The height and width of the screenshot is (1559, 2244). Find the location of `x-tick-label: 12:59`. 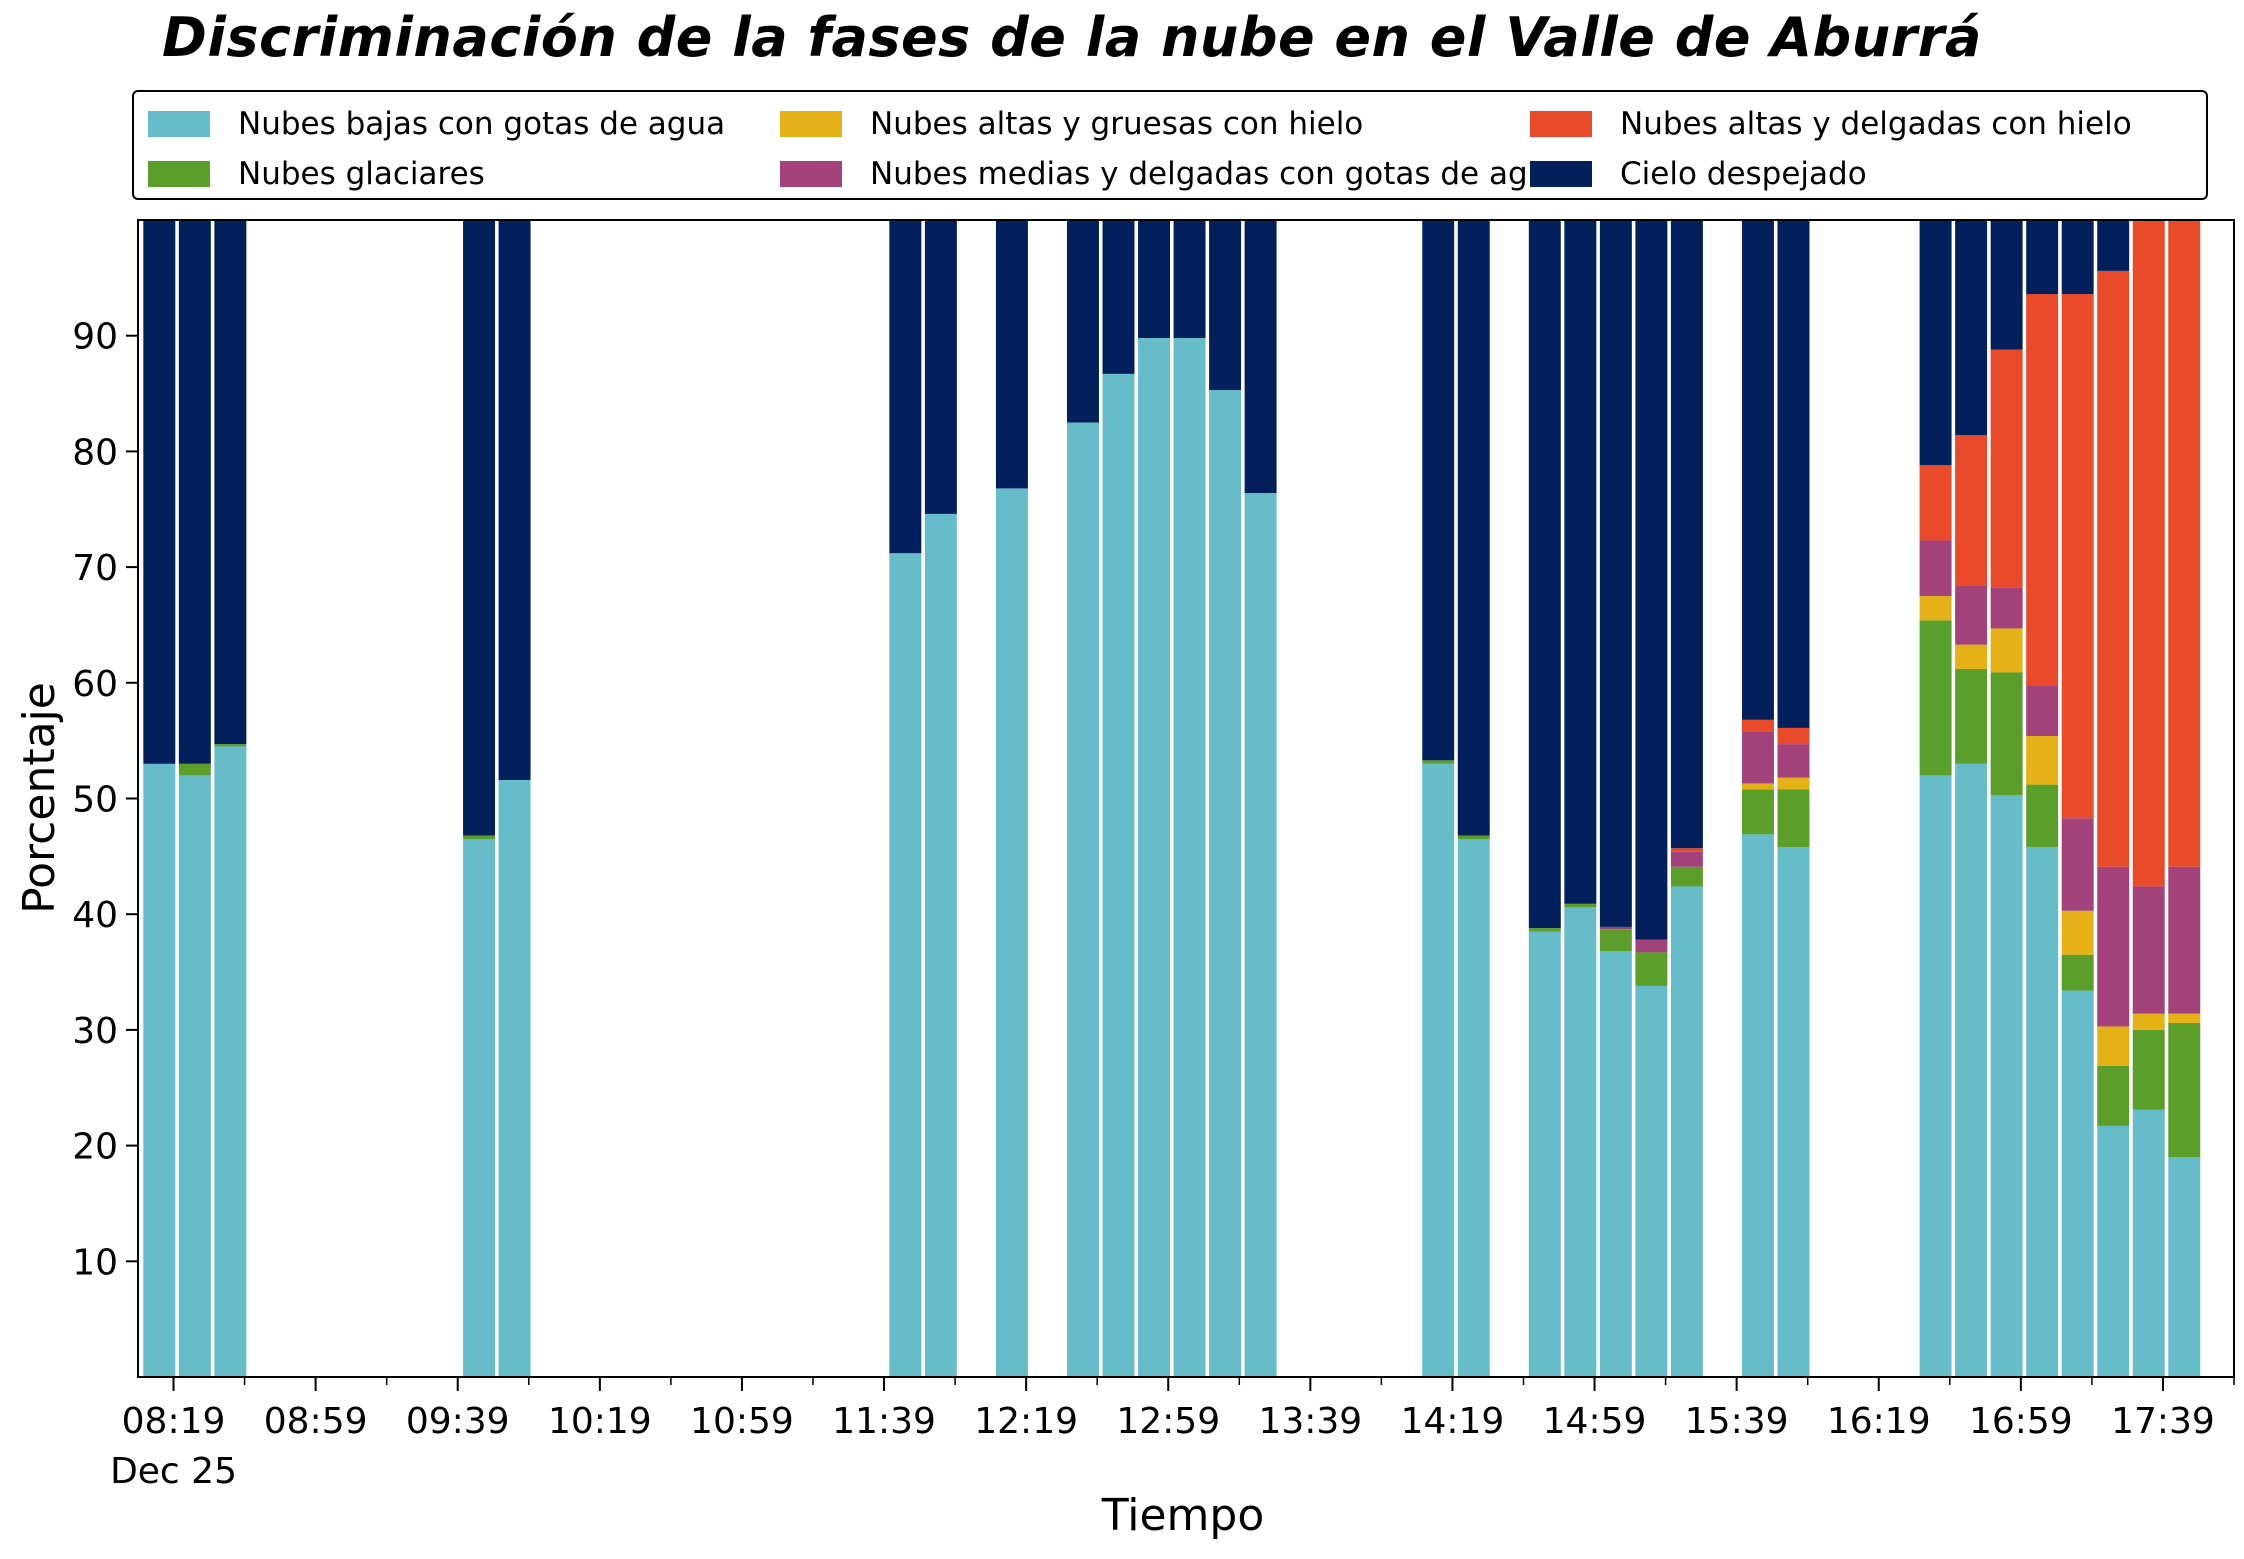

x-tick-label: 12:59 is located at coordinates (1168, 1421).